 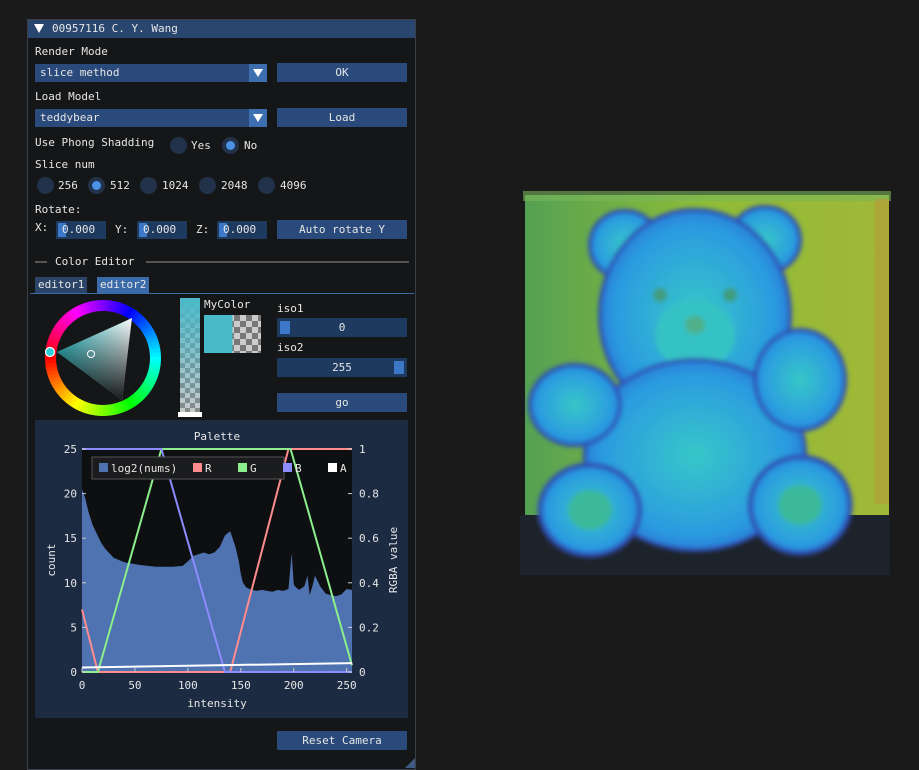 What do you see at coordinates (242, 230) in the screenshot?
I see `rotate-z-field: 0.000` at bounding box center [242, 230].